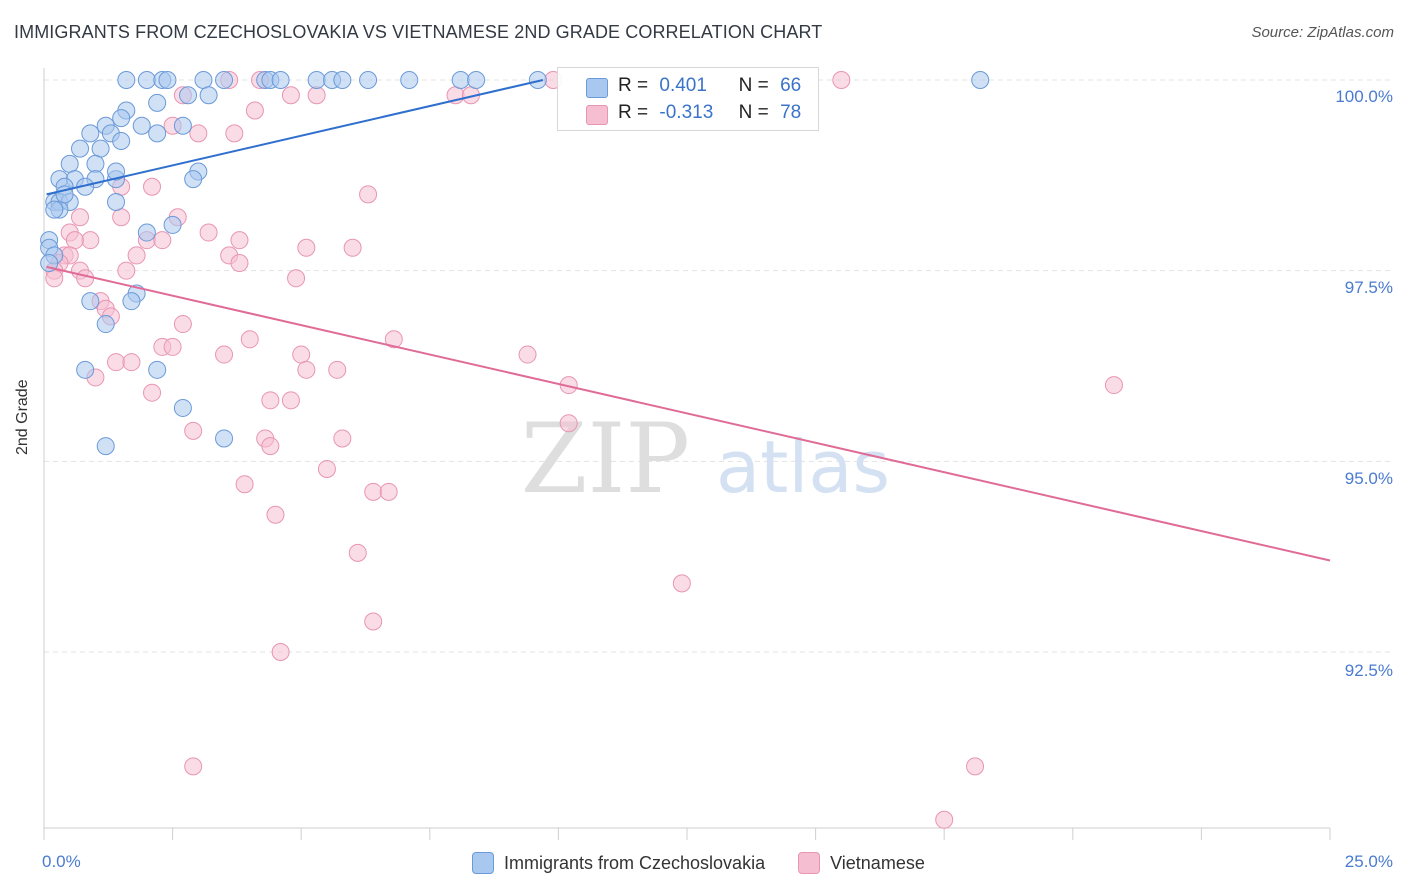 The image size is (1406, 892). What do you see at coordinates (605, 459) in the screenshot?
I see `watermark-zip: ZIP` at bounding box center [605, 459].